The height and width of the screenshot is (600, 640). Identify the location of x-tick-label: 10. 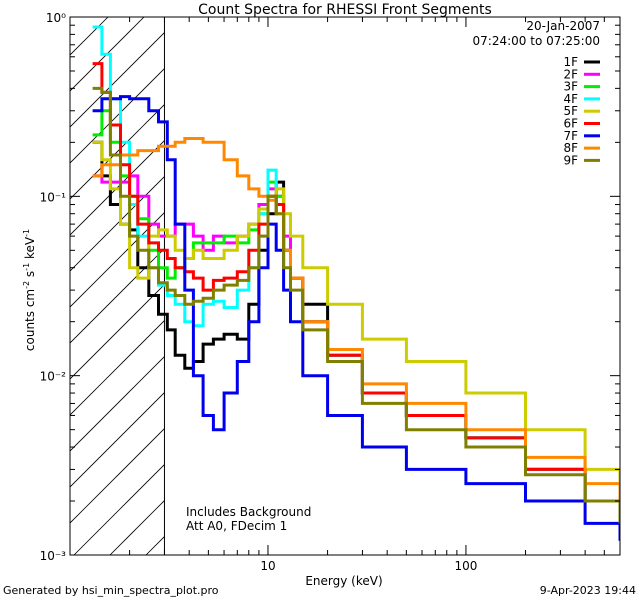
(267, 566).